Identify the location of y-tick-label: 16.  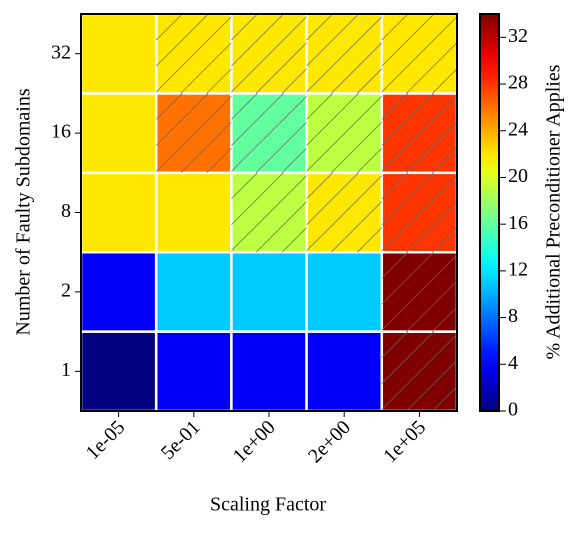
(61, 132).